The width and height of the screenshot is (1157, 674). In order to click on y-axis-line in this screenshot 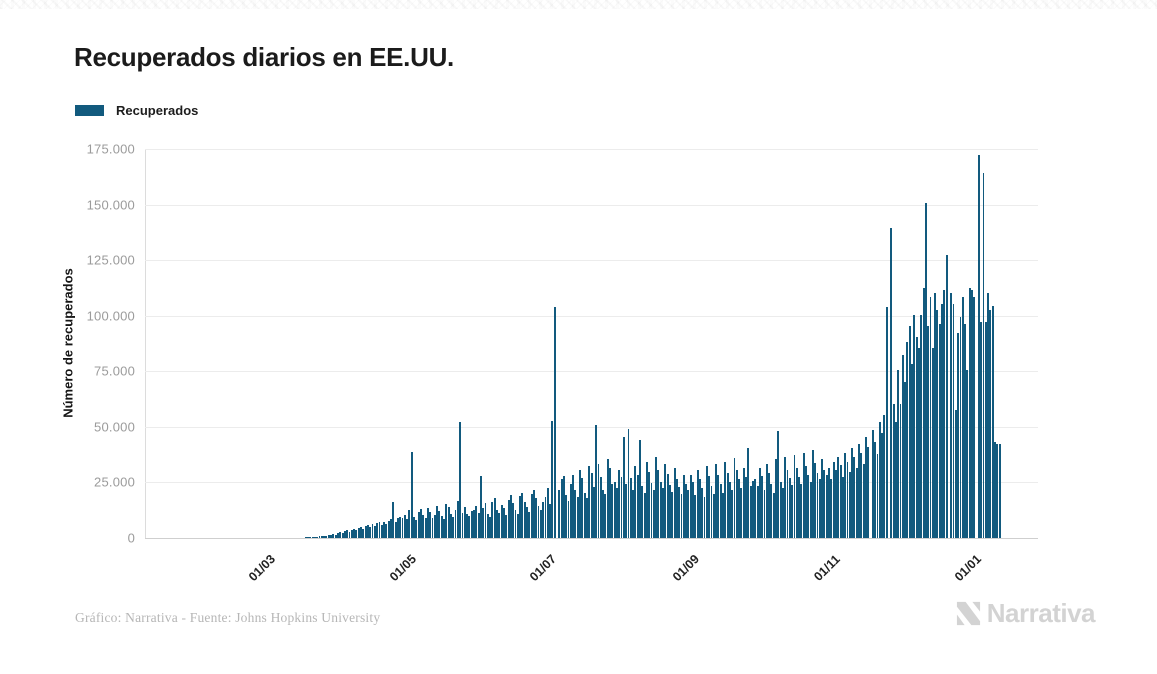, I will do `click(145, 343)`.